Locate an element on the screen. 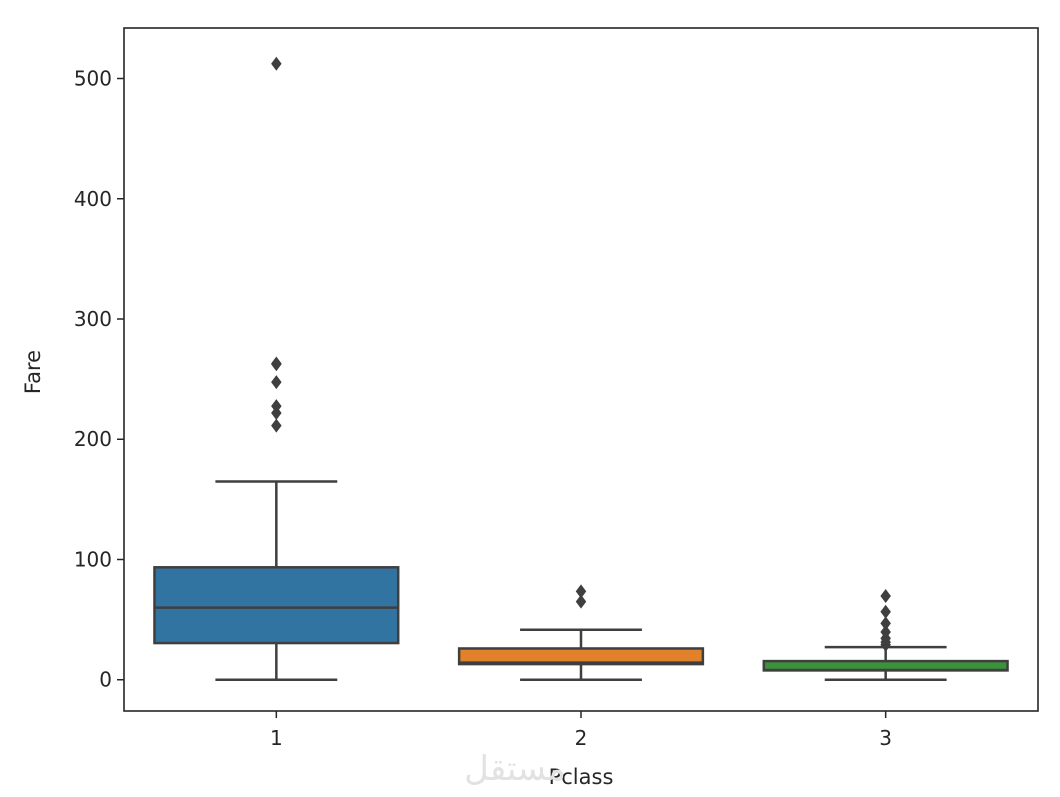 This screenshot has height=797, width=1060. y-tick-label: 0 is located at coordinates (105, 680).